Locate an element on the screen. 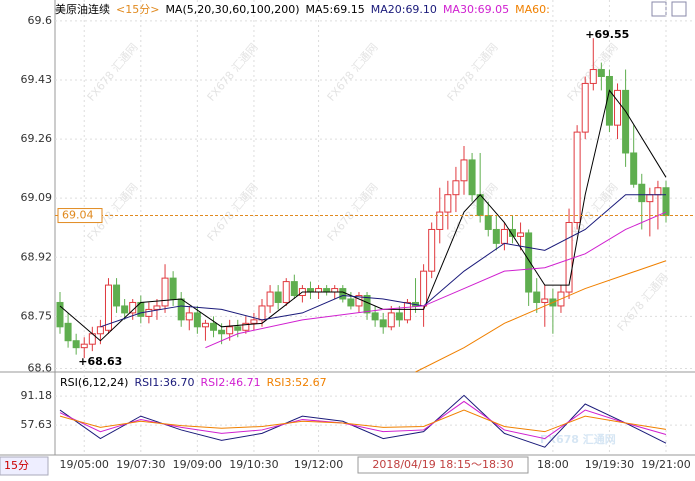 This screenshot has width=695, height=481. y-tick-label: 69.6 is located at coordinates (40, 20).